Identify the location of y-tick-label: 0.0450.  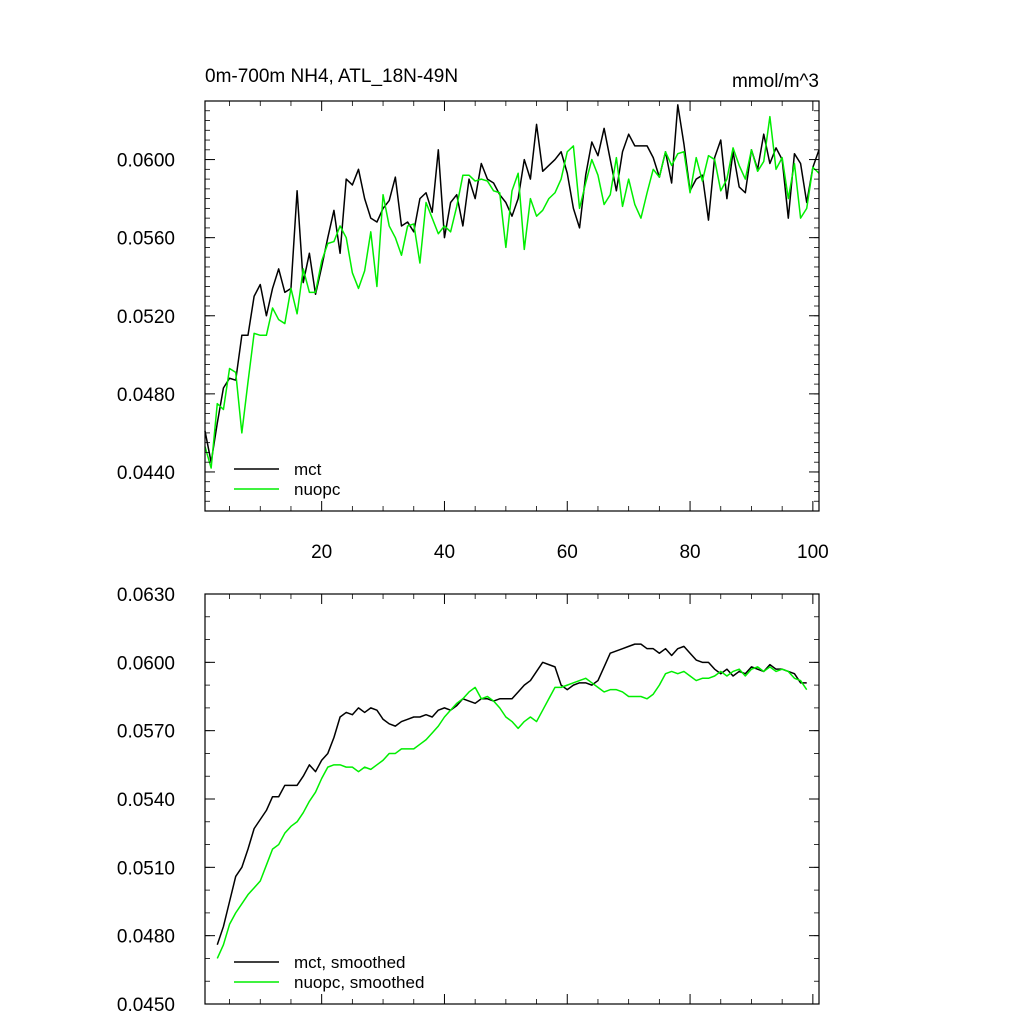
(146, 1005).